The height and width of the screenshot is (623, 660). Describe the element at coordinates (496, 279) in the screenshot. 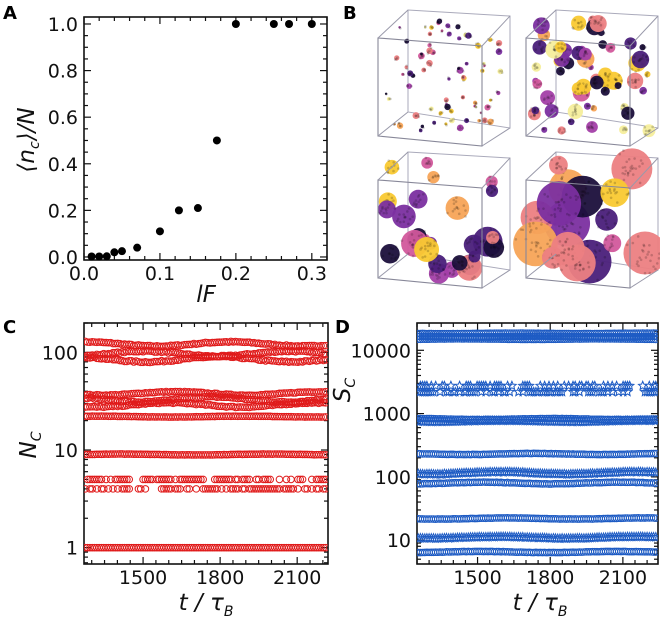

I see `cube-edge` at that location.